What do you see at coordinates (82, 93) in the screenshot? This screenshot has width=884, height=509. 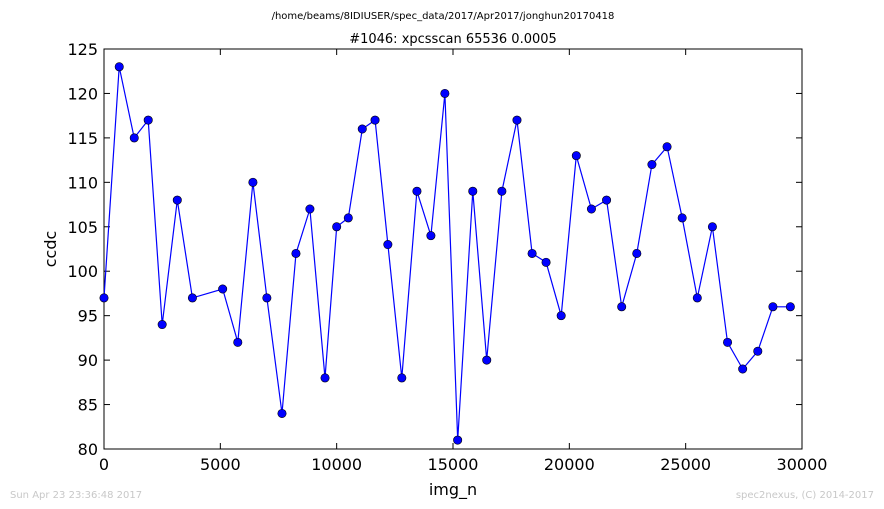 I see `y-tick-label: 120` at bounding box center [82, 93].